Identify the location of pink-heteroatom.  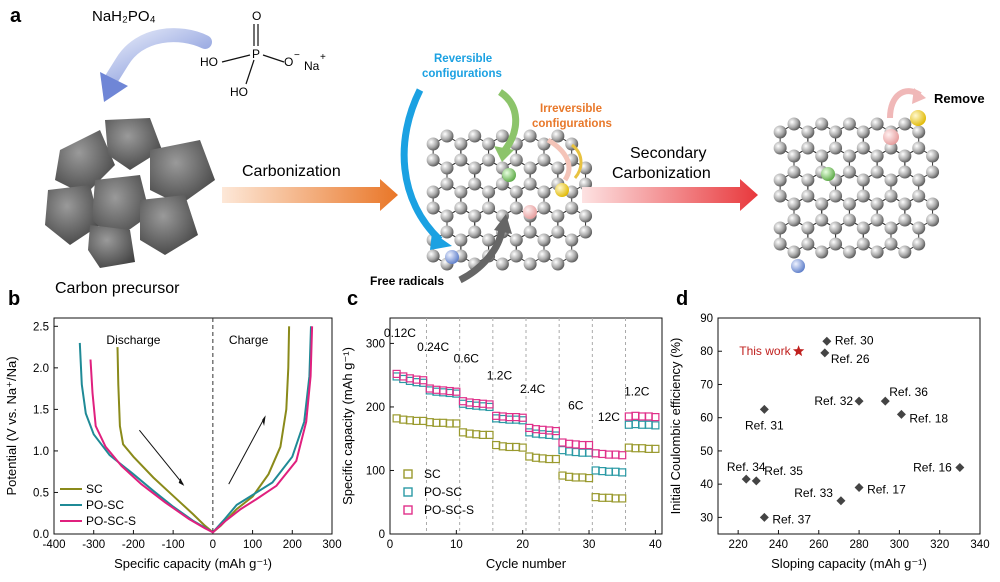
(530, 212).